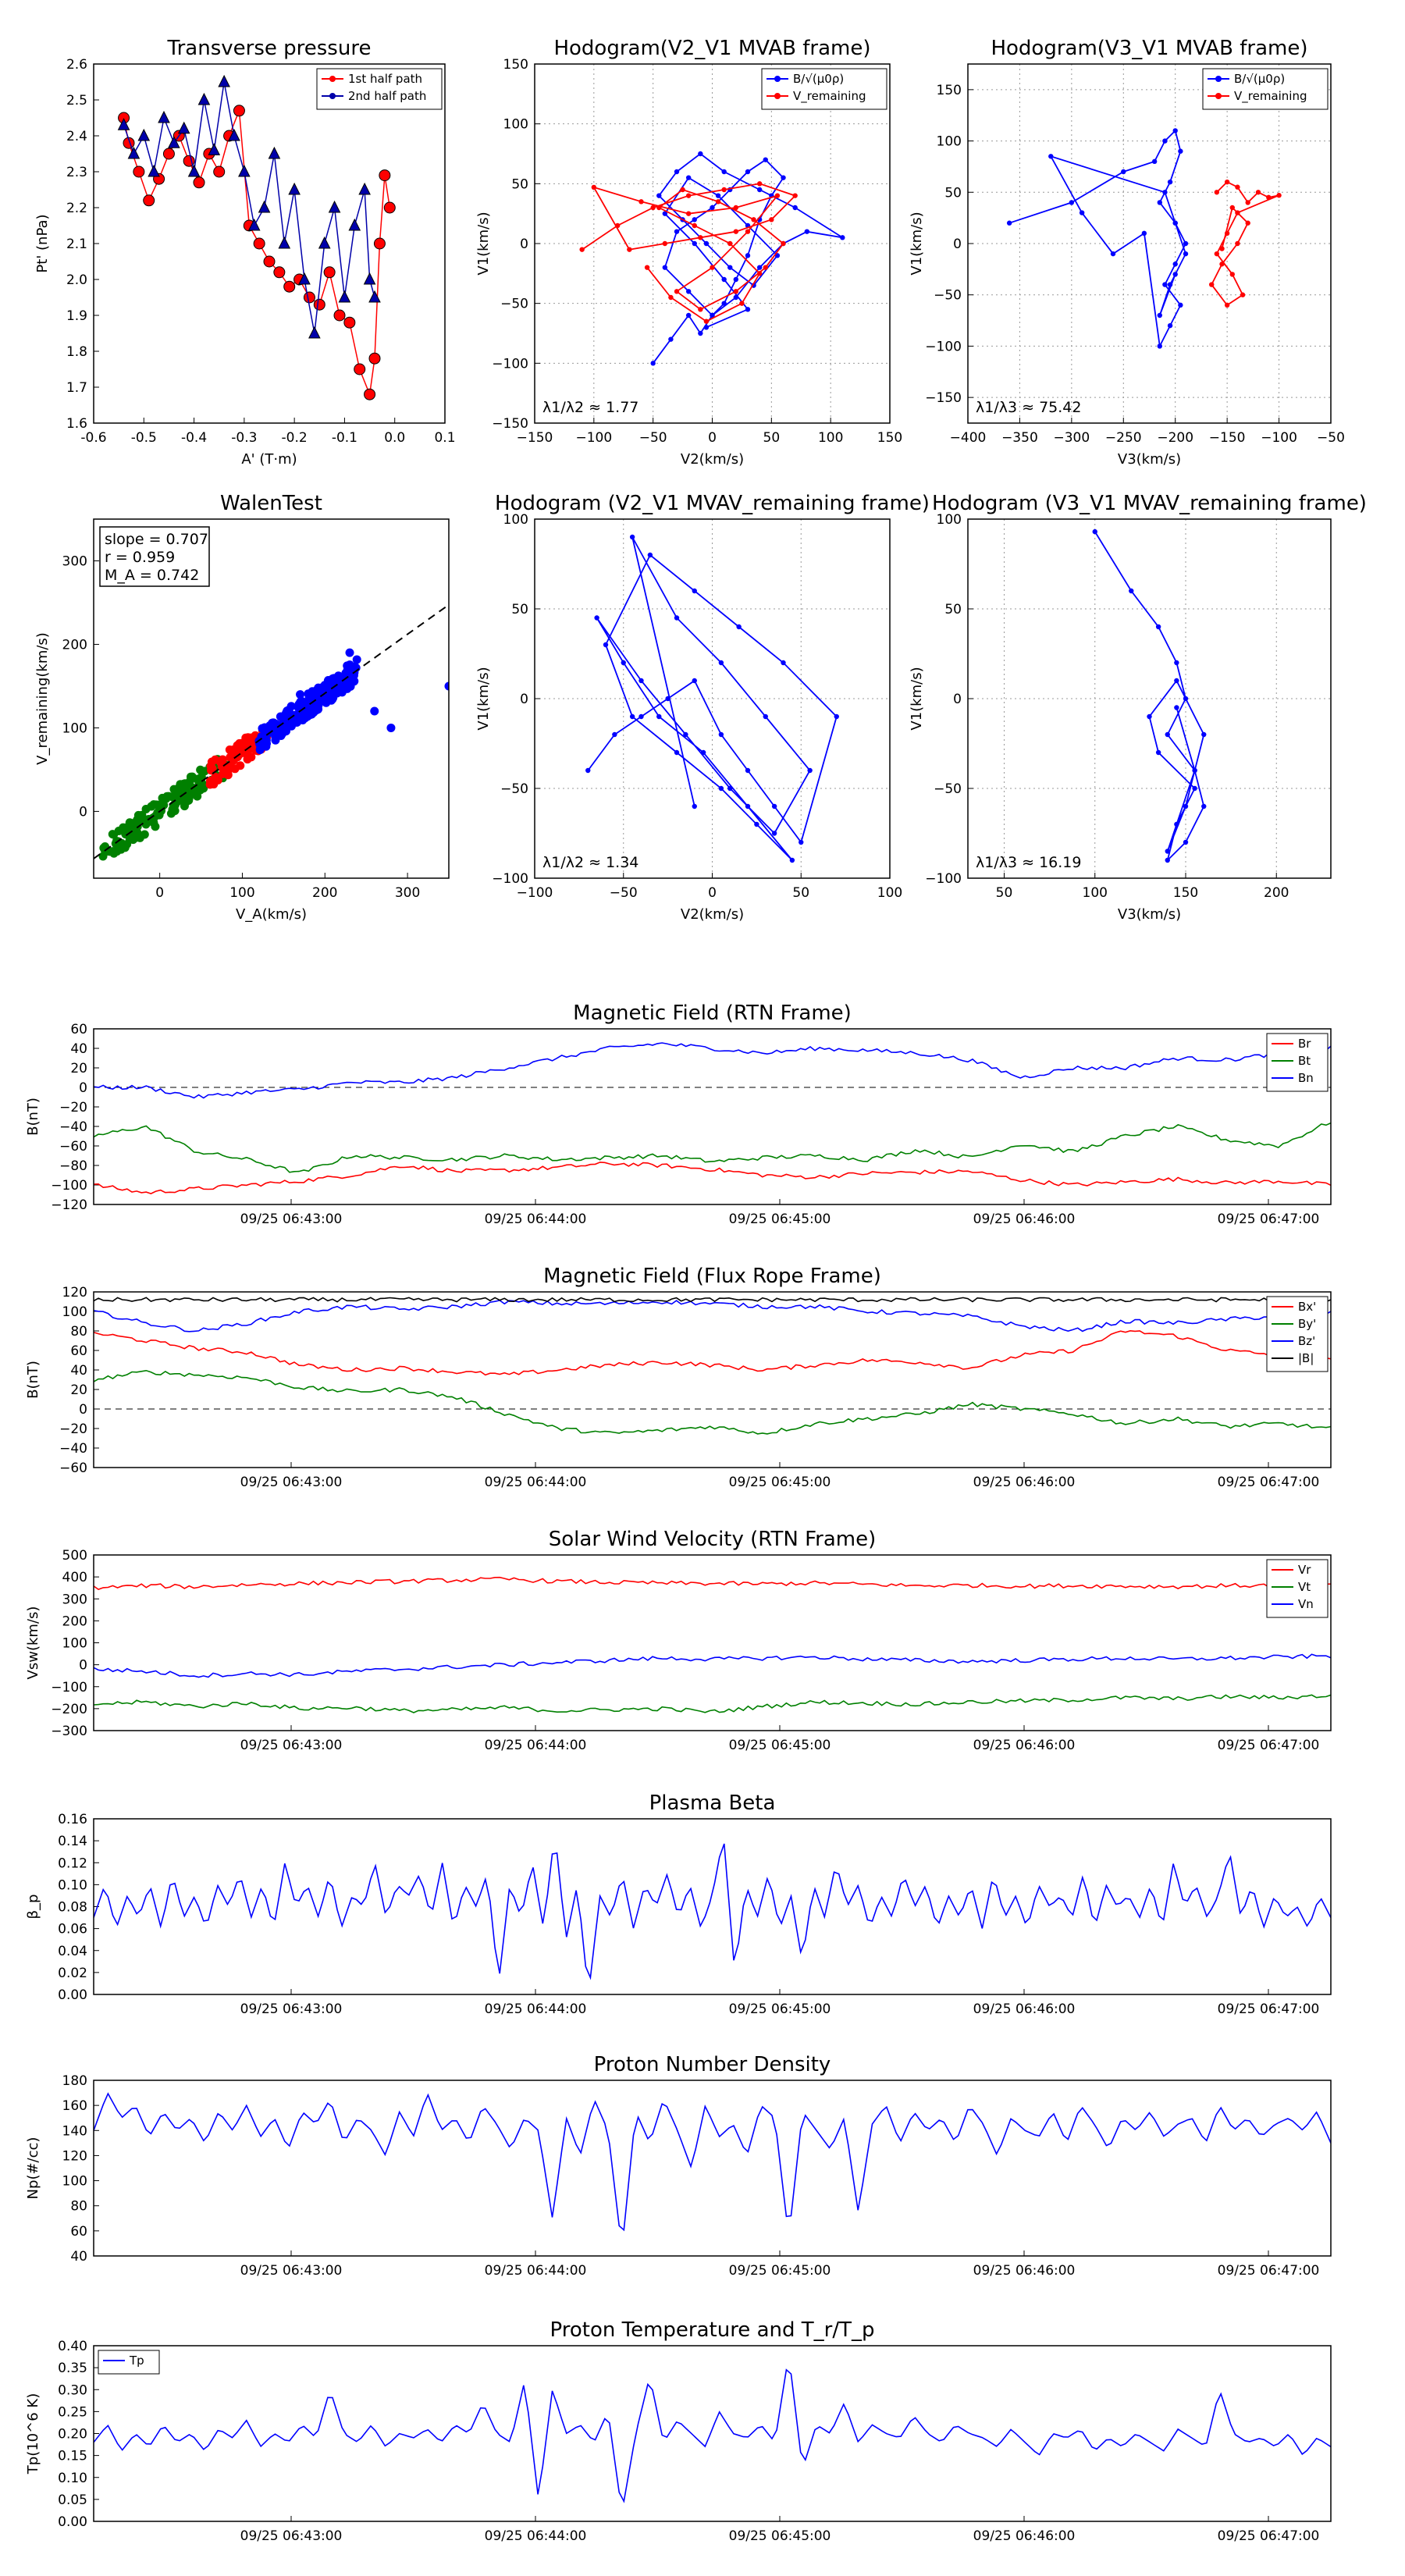 The image size is (1405, 2576). Describe the element at coordinates (33, 1380) in the screenshot. I see `y-axis-label: B(nT)` at that location.